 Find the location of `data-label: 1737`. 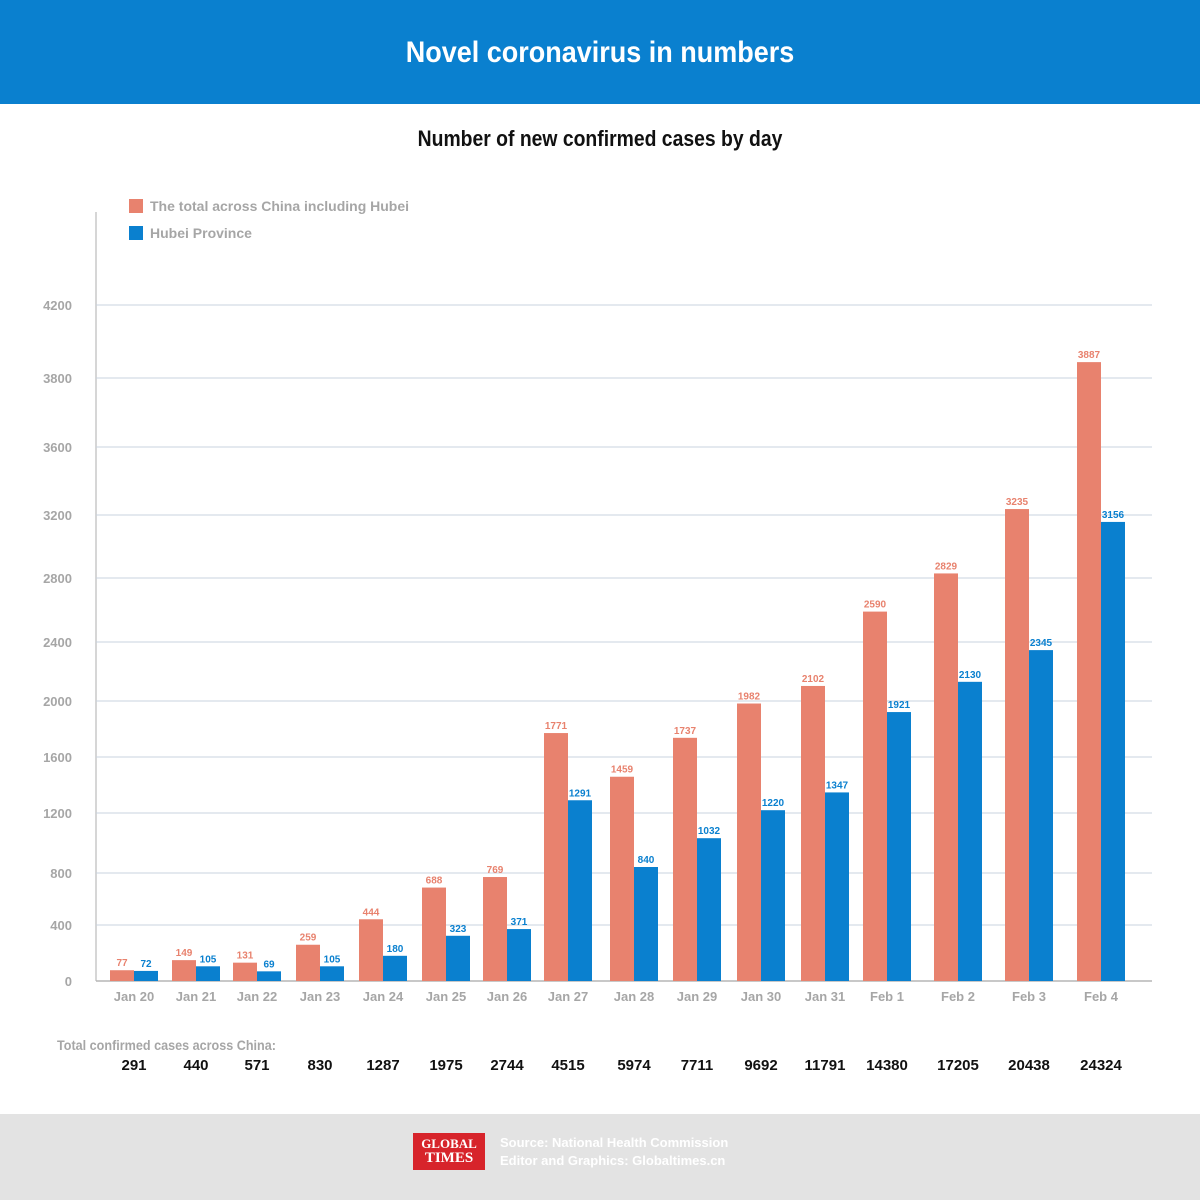

data-label: 1737 is located at coordinates (685, 731).